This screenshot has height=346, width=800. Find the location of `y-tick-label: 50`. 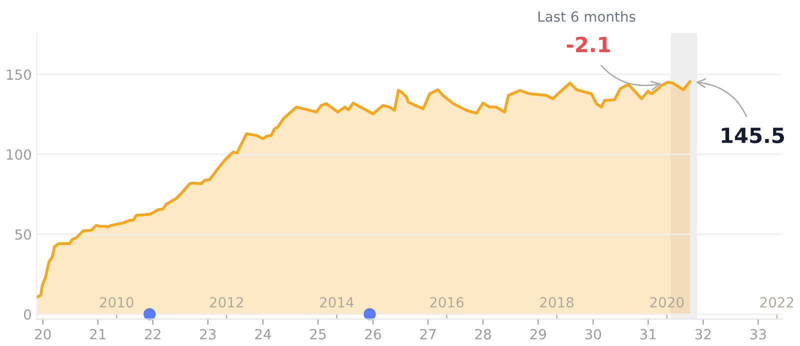

y-tick-label: 50 is located at coordinates (23, 234).